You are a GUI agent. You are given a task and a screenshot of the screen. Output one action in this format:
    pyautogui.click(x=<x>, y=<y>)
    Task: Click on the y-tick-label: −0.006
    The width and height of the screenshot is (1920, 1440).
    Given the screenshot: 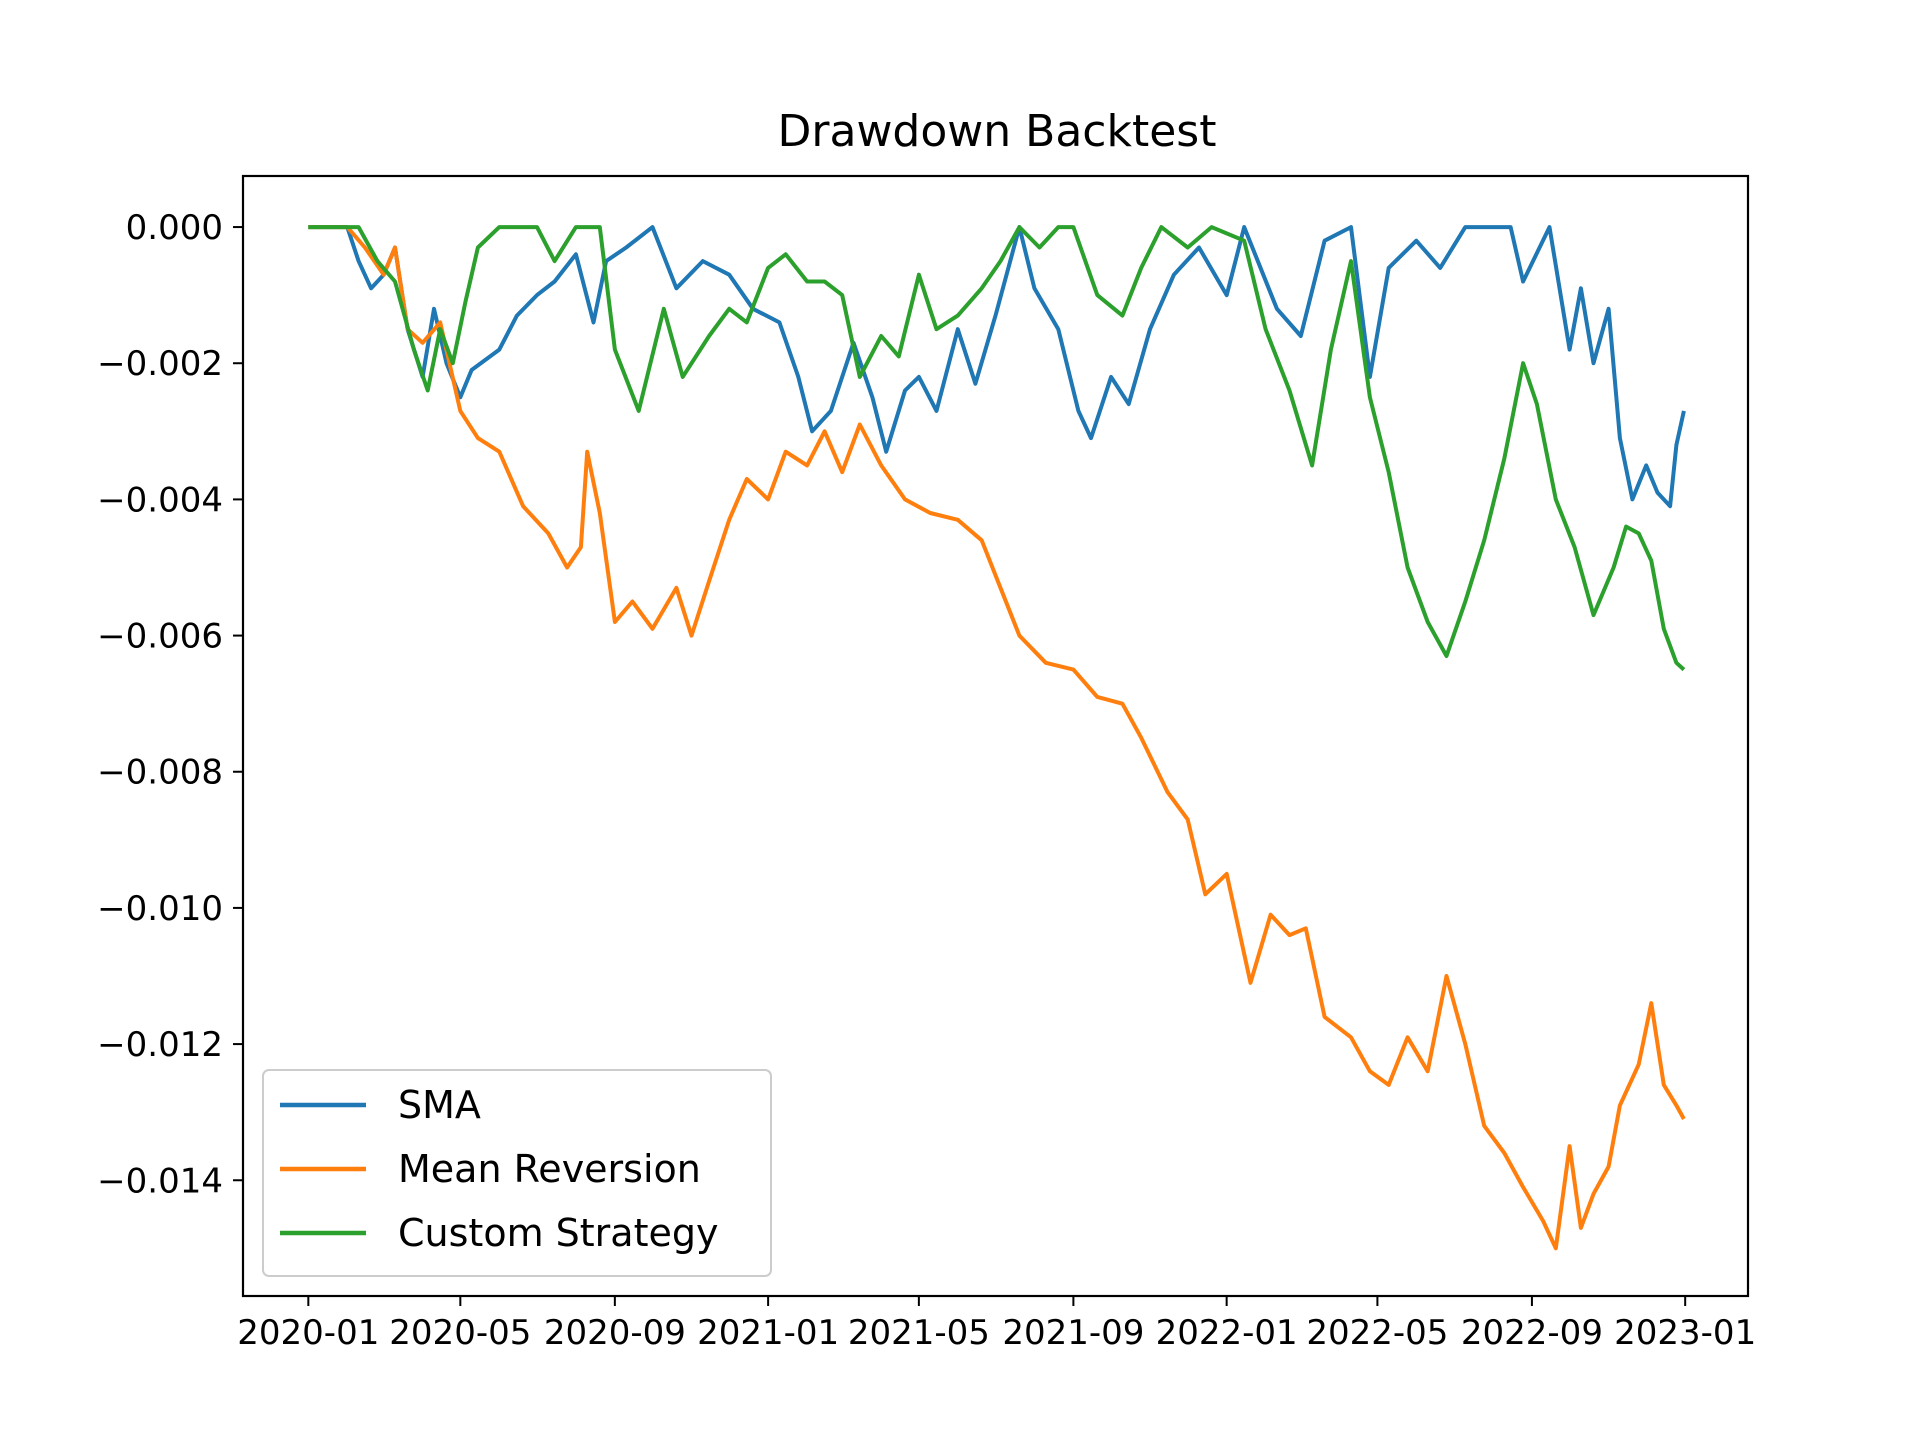 What is the action you would take?
    pyautogui.click(x=160, y=637)
    